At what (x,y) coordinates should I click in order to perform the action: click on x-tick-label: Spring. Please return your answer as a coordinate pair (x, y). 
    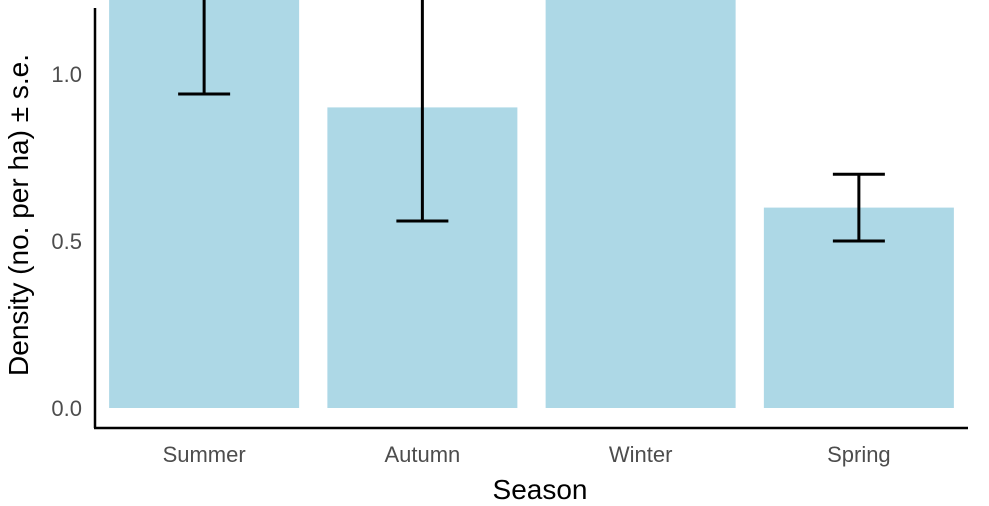
    Looking at the image, I should click on (859, 454).